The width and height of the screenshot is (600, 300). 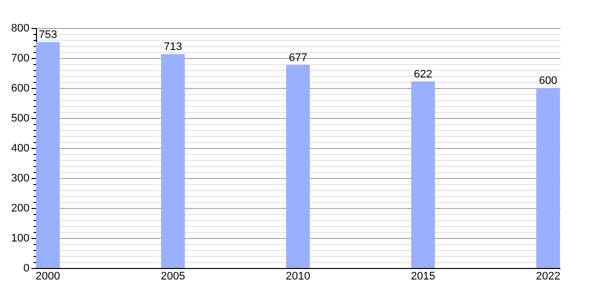 What do you see at coordinates (173, 47) in the screenshot?
I see `data-label: 713` at bounding box center [173, 47].